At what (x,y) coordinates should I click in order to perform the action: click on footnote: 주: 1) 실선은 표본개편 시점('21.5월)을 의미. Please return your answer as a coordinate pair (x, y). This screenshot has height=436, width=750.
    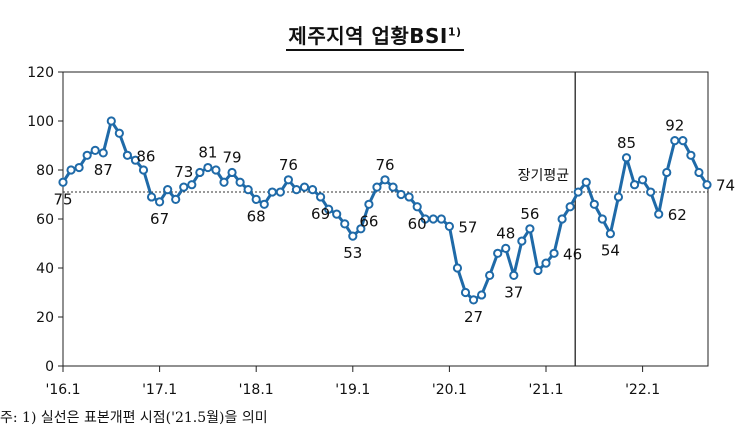
    Looking at the image, I should click on (134, 418).